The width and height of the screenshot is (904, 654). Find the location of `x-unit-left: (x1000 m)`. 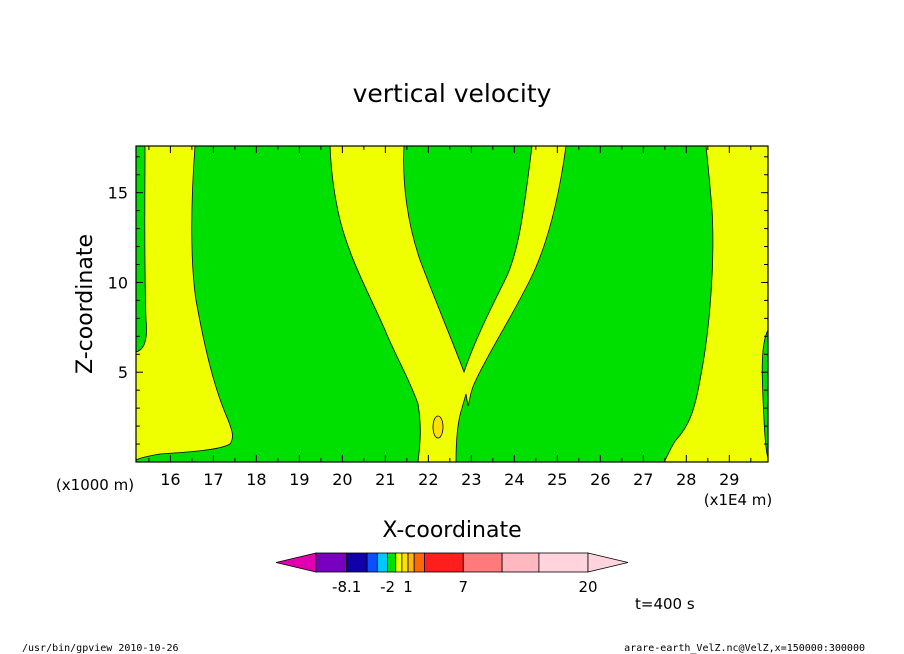

x-unit-left: (x1000 m) is located at coordinates (95, 485).